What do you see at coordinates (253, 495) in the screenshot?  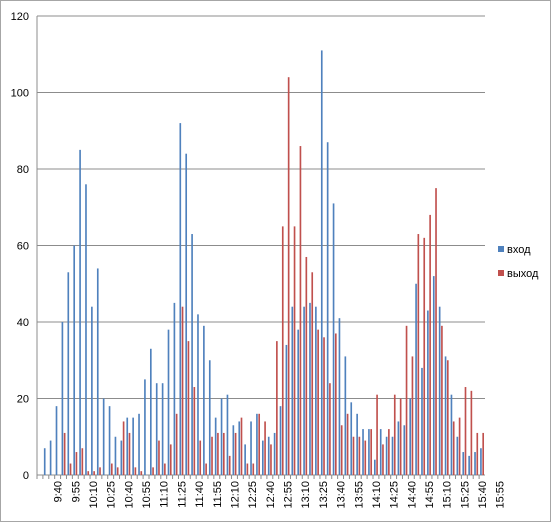 I see `x-tick-label: 12:25` at bounding box center [253, 495].